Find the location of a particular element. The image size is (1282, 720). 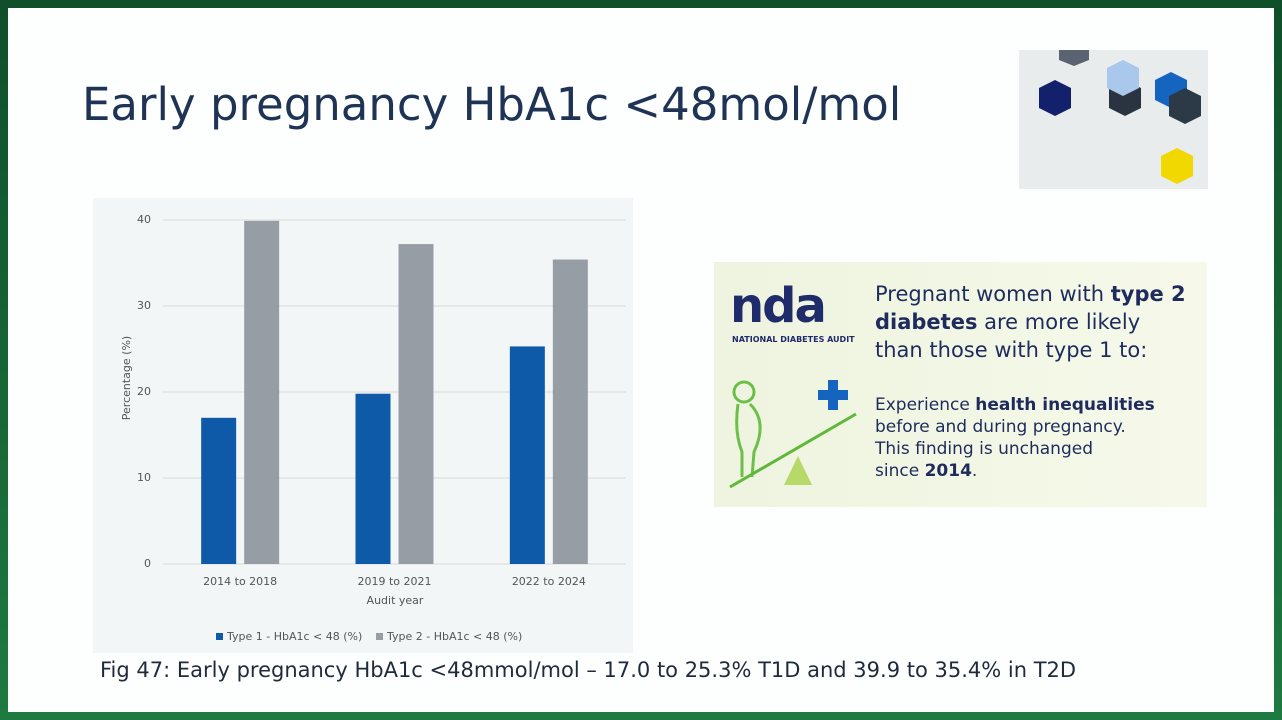

text-line: than those with type 1 to: is located at coordinates (1011, 350).